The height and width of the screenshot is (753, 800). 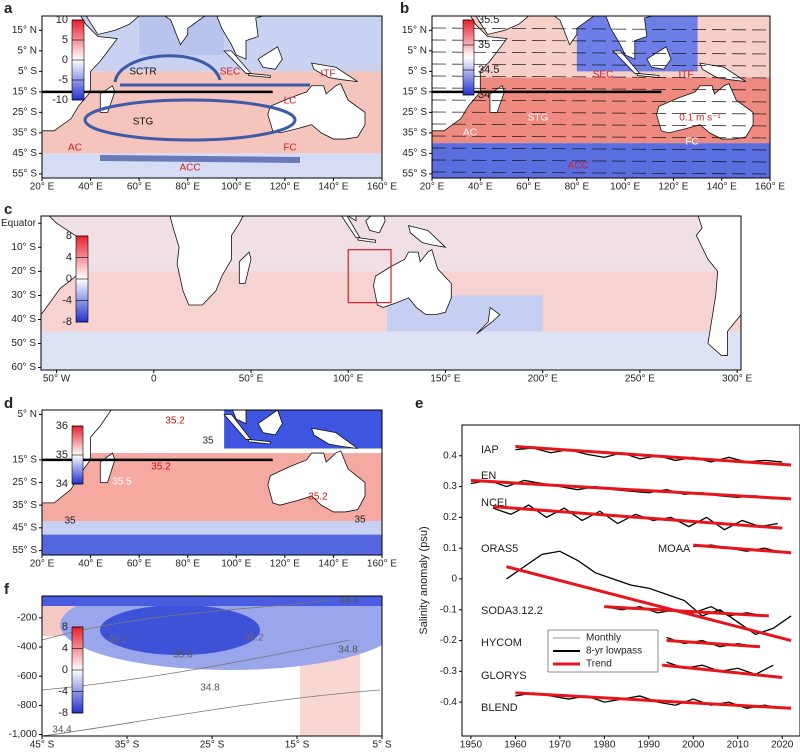 I want to click on x-tick-label: 250° E, so click(x=640, y=379).